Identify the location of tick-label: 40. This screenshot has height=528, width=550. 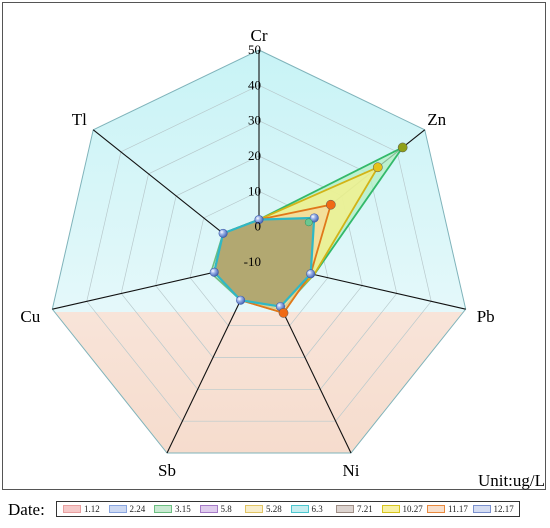
(254, 84).